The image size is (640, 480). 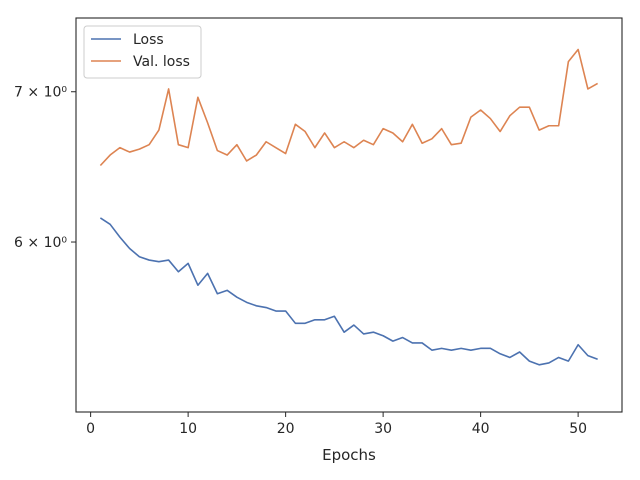 What do you see at coordinates (578, 429) in the screenshot?
I see `x-tick-label: 50` at bounding box center [578, 429].